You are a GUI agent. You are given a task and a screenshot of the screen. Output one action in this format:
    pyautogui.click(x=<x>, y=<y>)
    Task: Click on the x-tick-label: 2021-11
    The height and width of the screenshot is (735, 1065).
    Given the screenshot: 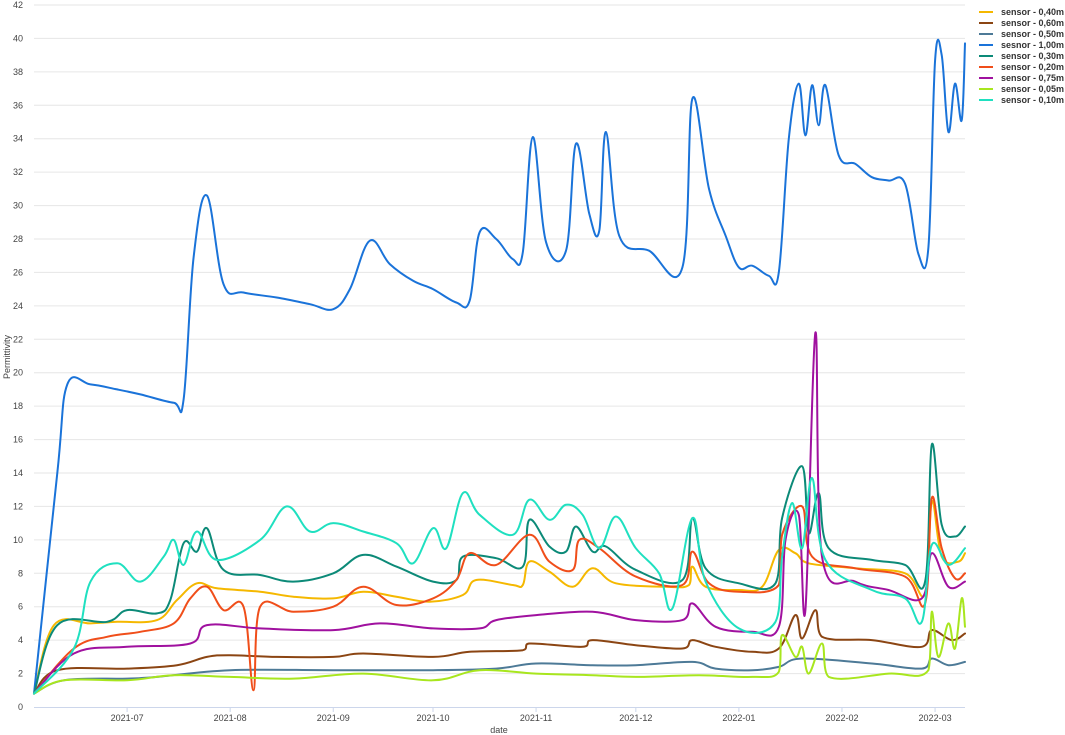 What is the action you would take?
    pyautogui.click(x=536, y=718)
    